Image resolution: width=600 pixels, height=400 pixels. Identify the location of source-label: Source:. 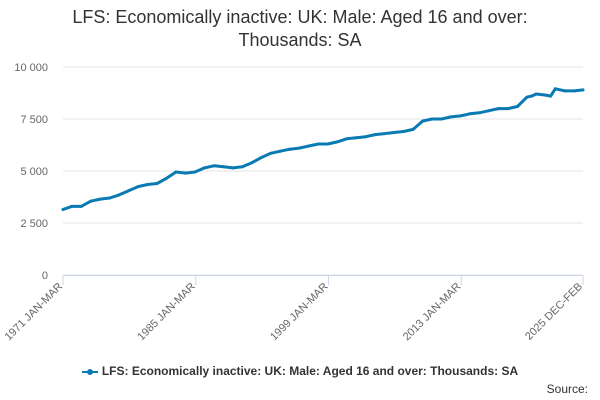
(567, 389).